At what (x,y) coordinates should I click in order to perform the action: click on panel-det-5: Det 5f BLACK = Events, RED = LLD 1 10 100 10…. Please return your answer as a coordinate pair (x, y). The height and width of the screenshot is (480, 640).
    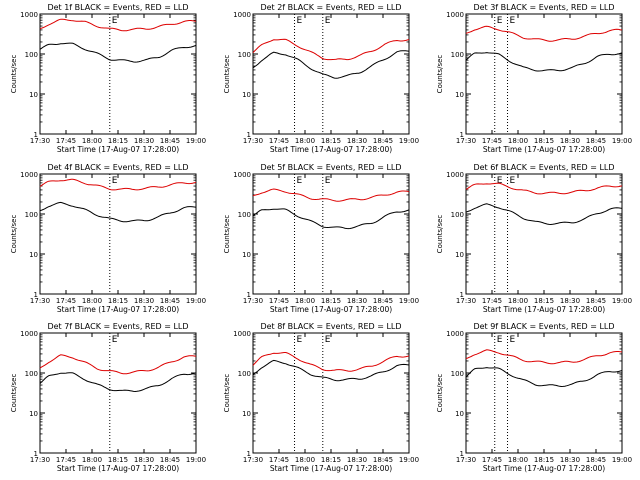
    Looking at the image, I should click on (369, 238).